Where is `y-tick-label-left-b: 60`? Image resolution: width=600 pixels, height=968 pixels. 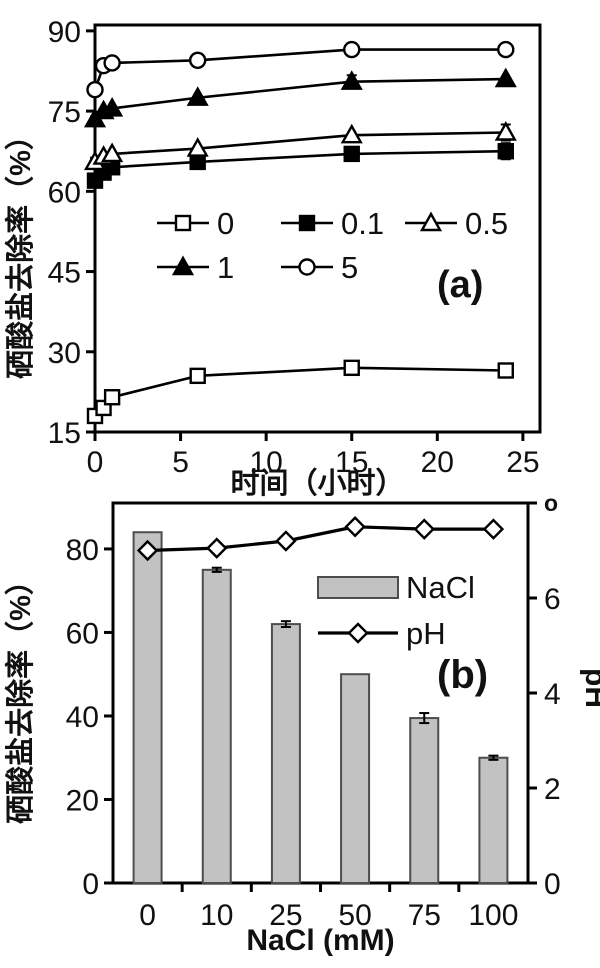 y-tick-label-left-b: 60 is located at coordinates (82, 633).